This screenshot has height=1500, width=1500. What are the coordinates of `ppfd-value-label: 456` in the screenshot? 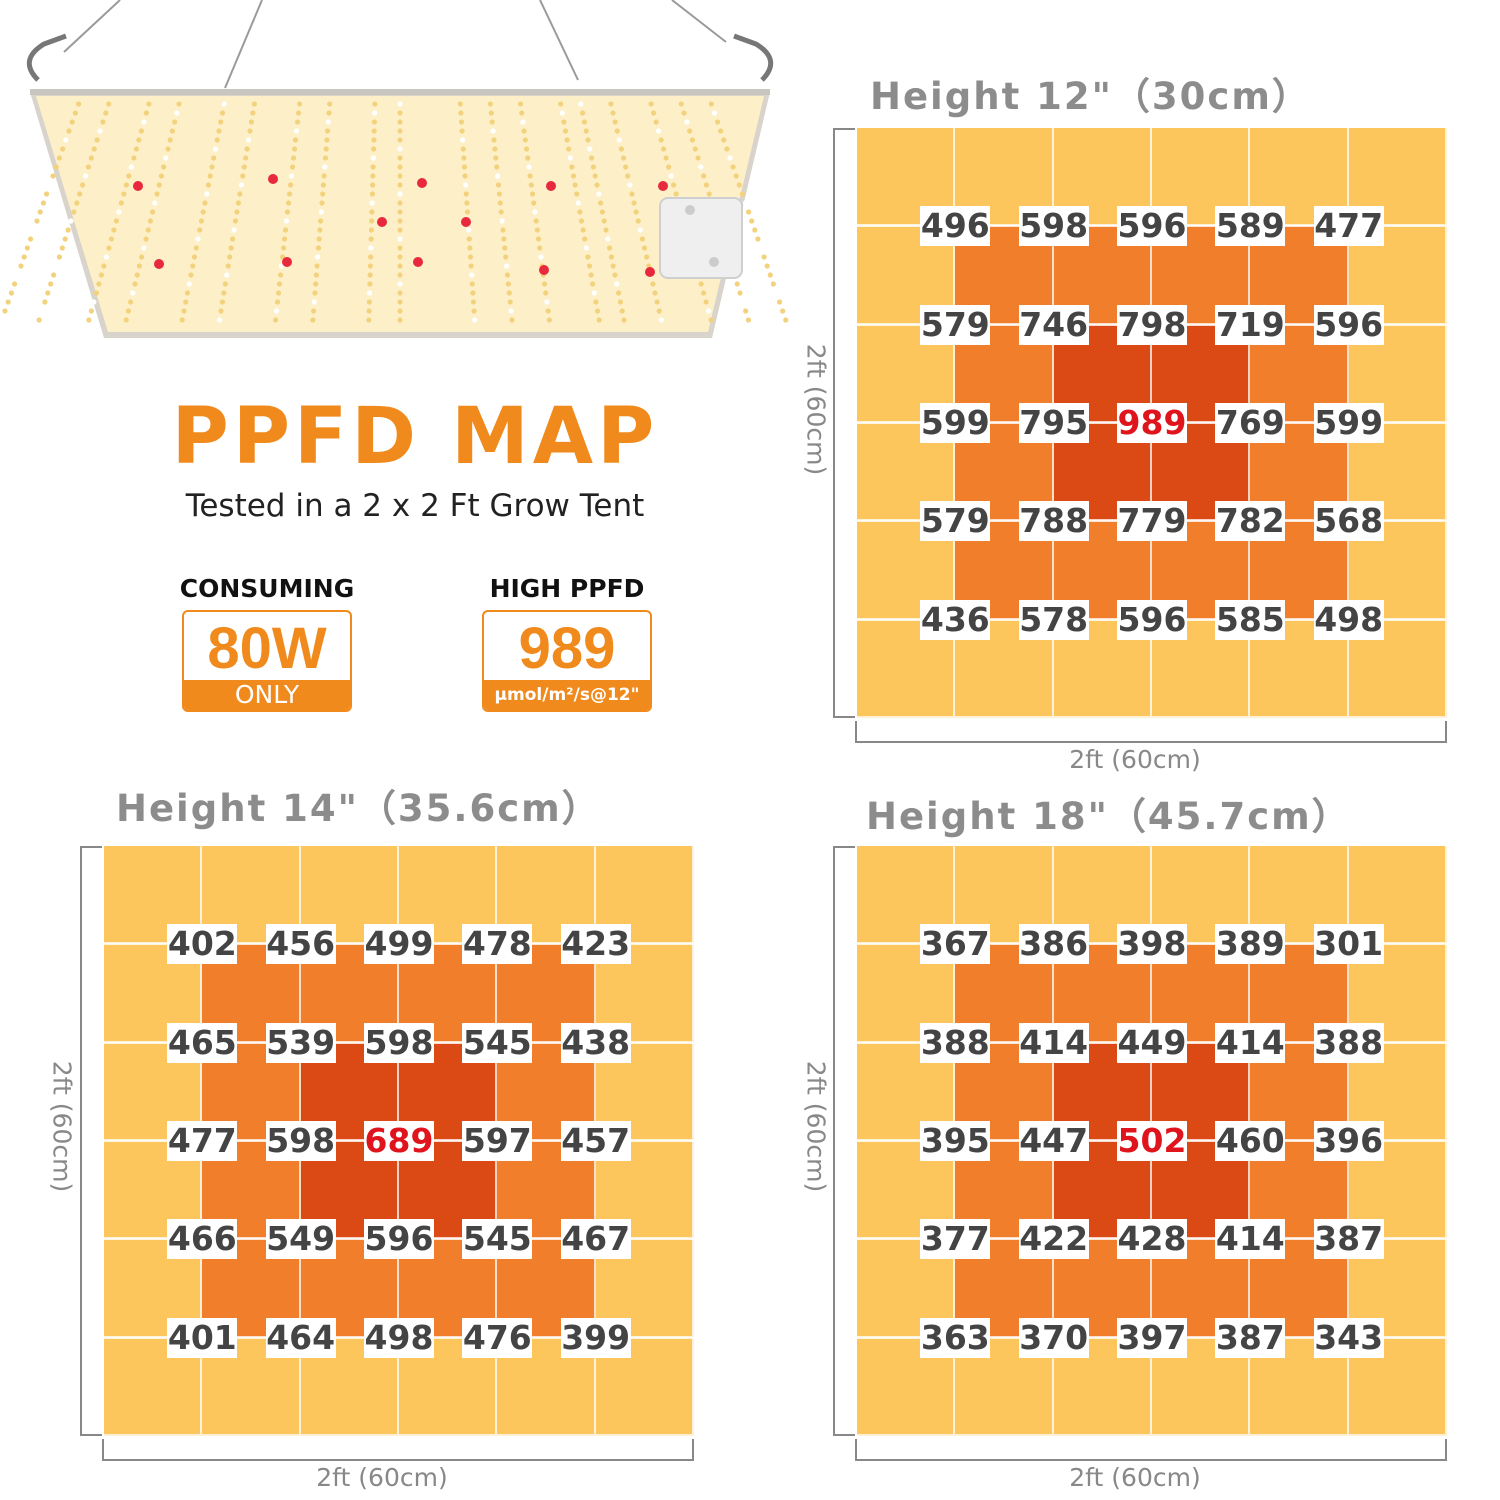 It's located at (300, 944).